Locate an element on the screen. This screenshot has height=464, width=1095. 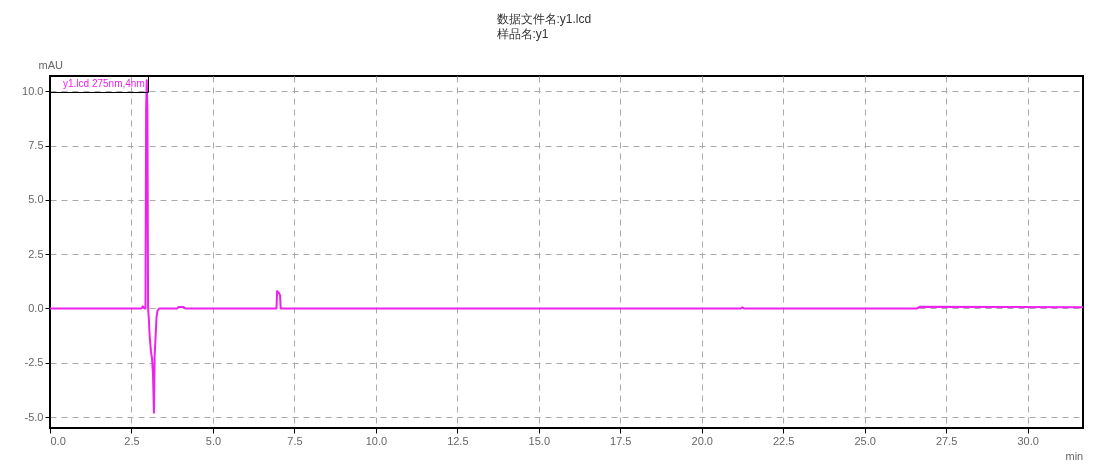
y-tick-label: 5.0 is located at coordinates (36, 199).